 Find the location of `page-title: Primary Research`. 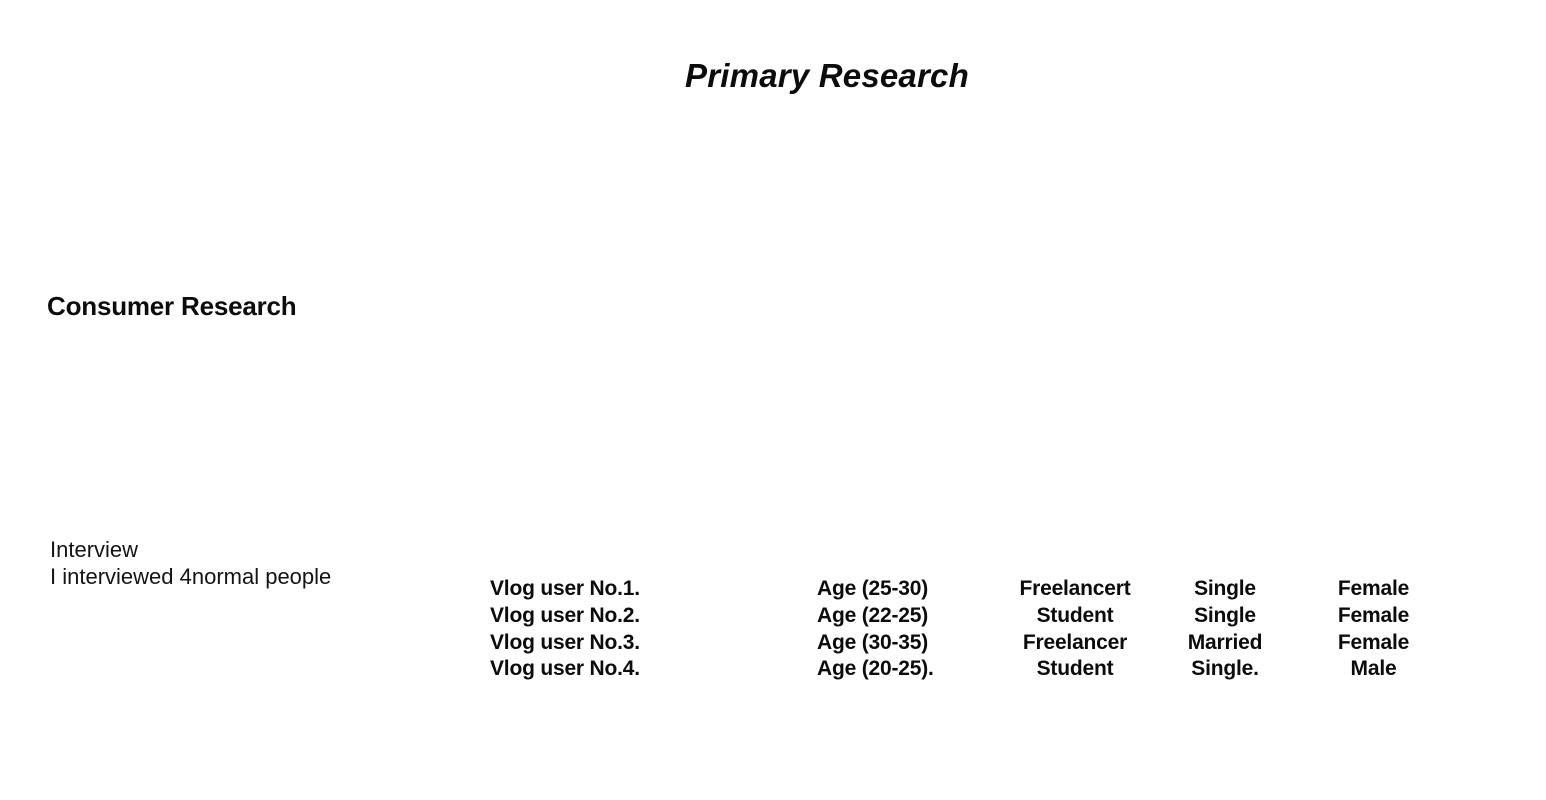

page-title: Primary Research is located at coordinates (827, 75).